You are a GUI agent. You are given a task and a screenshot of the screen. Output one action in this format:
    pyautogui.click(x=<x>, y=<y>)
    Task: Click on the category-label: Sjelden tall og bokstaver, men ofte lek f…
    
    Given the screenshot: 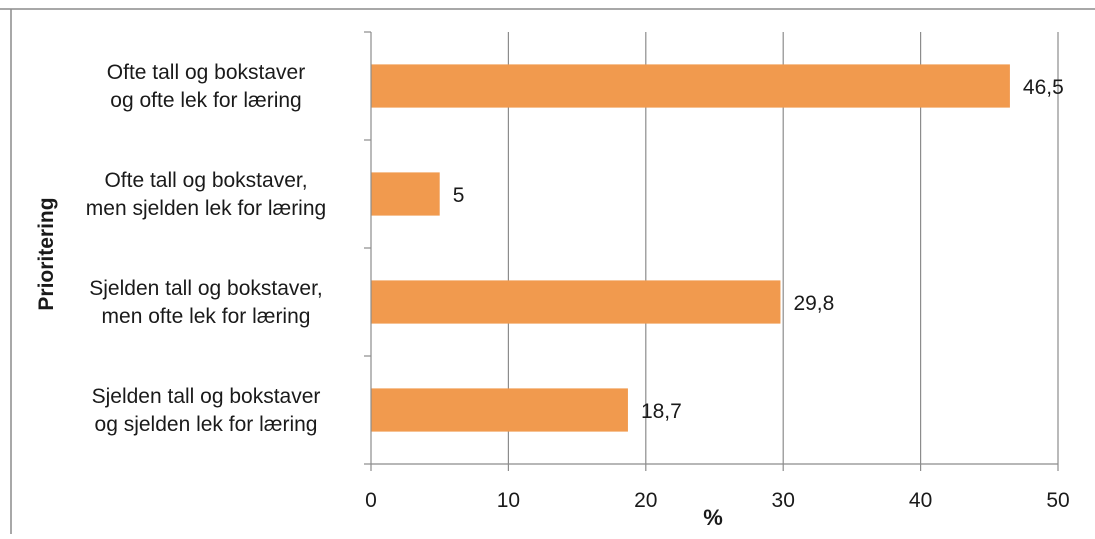 What is the action you would take?
    pyautogui.click(x=205, y=302)
    